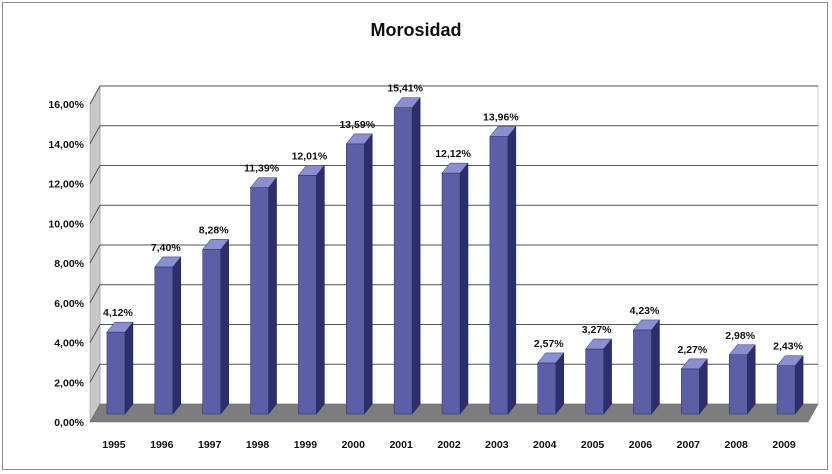 This screenshot has height=474, width=832. What do you see at coordinates (593, 445) in the screenshot?
I see `x-tick-label: 2005` at bounding box center [593, 445].